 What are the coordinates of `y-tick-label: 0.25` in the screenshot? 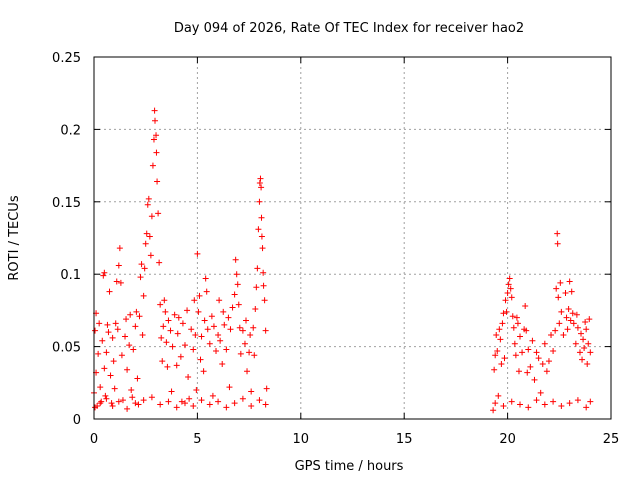 It's located at (66, 58).